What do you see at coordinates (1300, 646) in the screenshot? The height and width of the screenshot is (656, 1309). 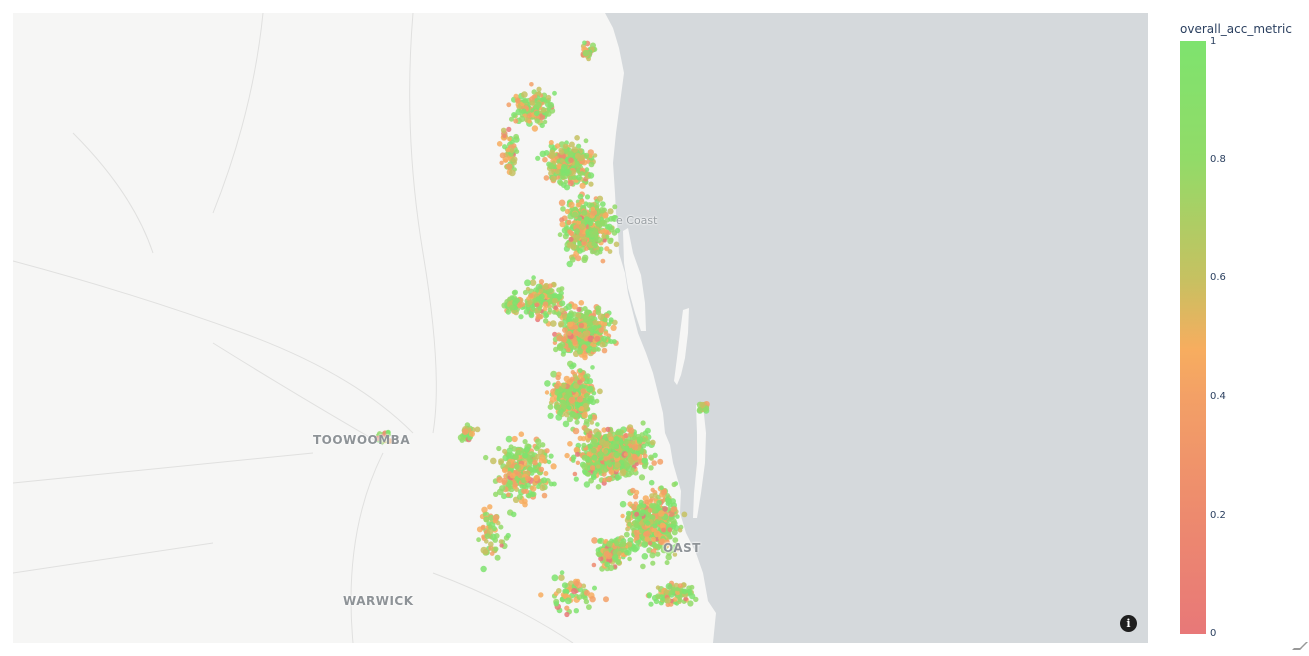 I see `resize-handle-icon` at bounding box center [1300, 646].